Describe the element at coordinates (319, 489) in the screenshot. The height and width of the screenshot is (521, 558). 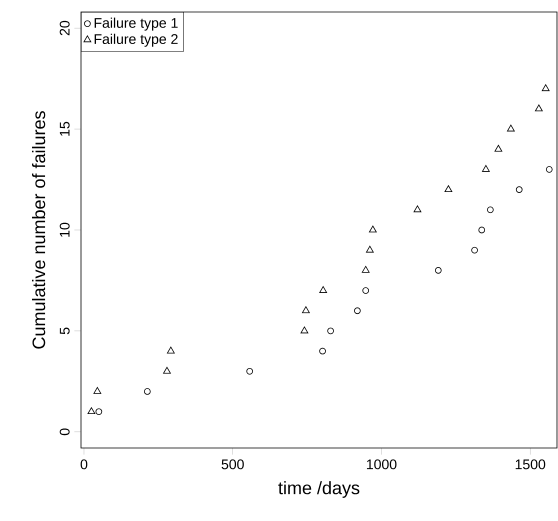
I see `x-axis-title: time /days` at that location.